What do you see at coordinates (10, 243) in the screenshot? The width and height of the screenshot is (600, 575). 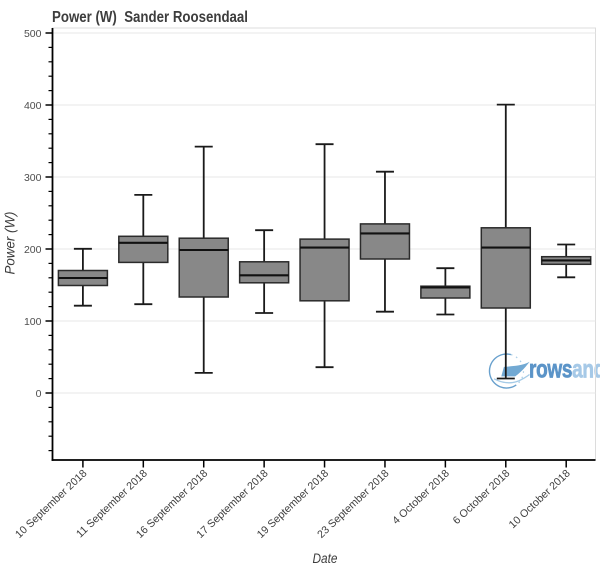 I see `svg-text: Power (W)` at bounding box center [10, 243].